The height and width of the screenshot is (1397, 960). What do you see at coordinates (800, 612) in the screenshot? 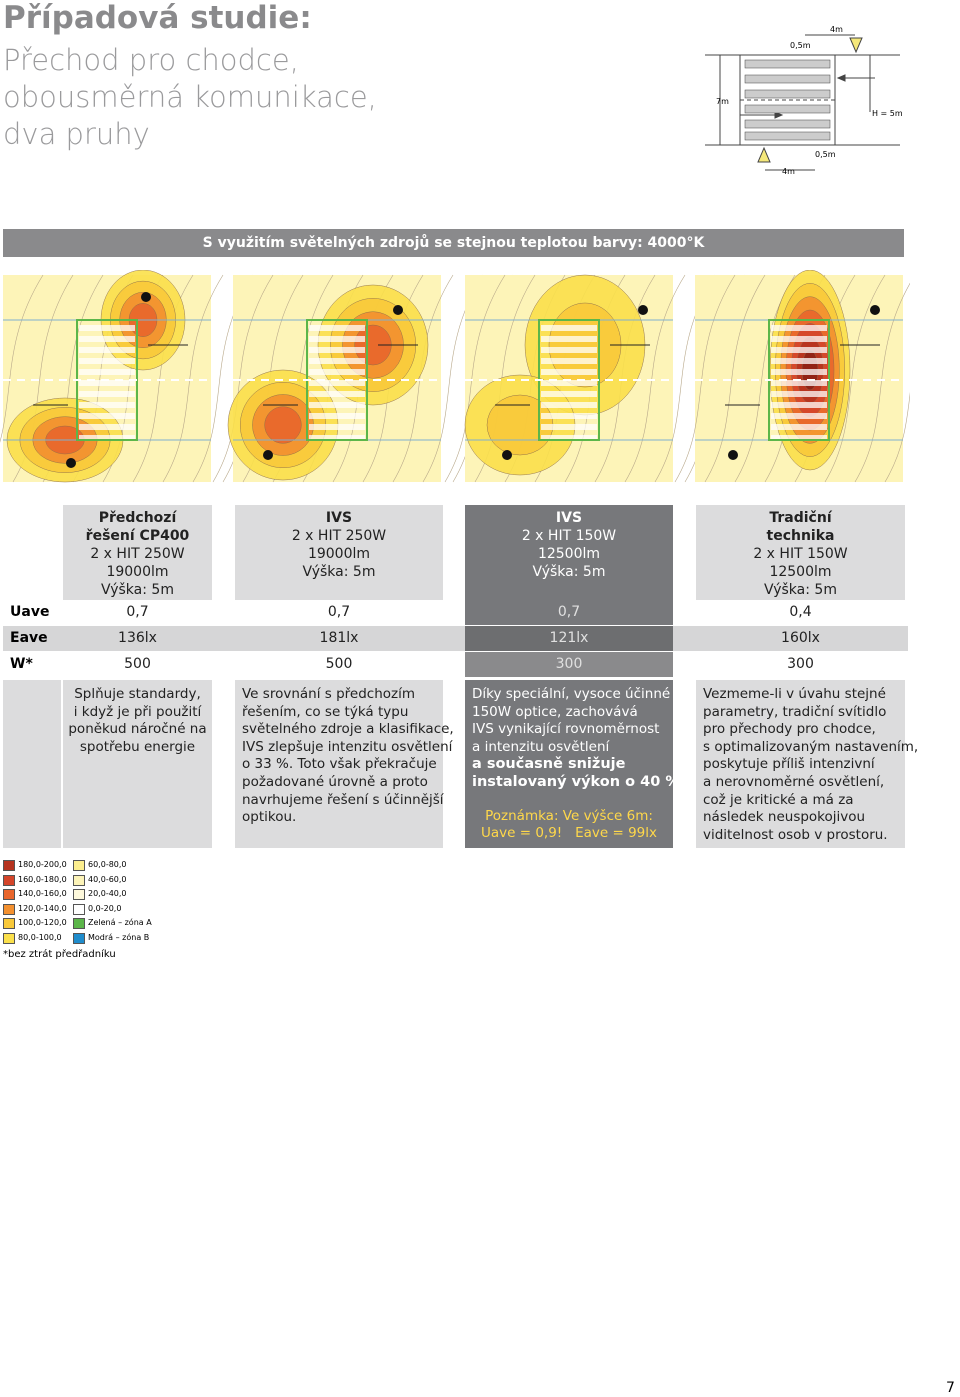
I see `value-cell: 0,4` at bounding box center [800, 612].